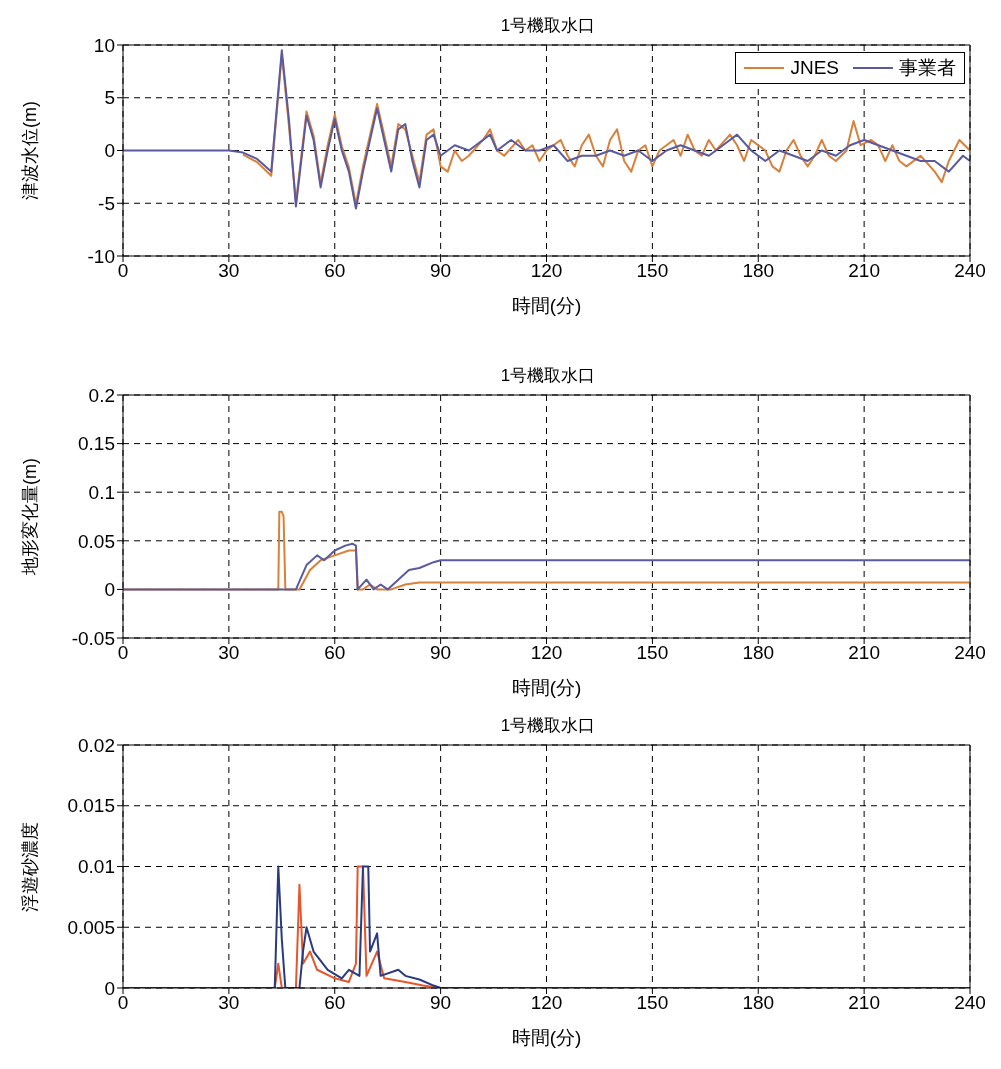  What do you see at coordinates (814, 68) in the screenshot?
I see `legend-label: JNES` at bounding box center [814, 68].